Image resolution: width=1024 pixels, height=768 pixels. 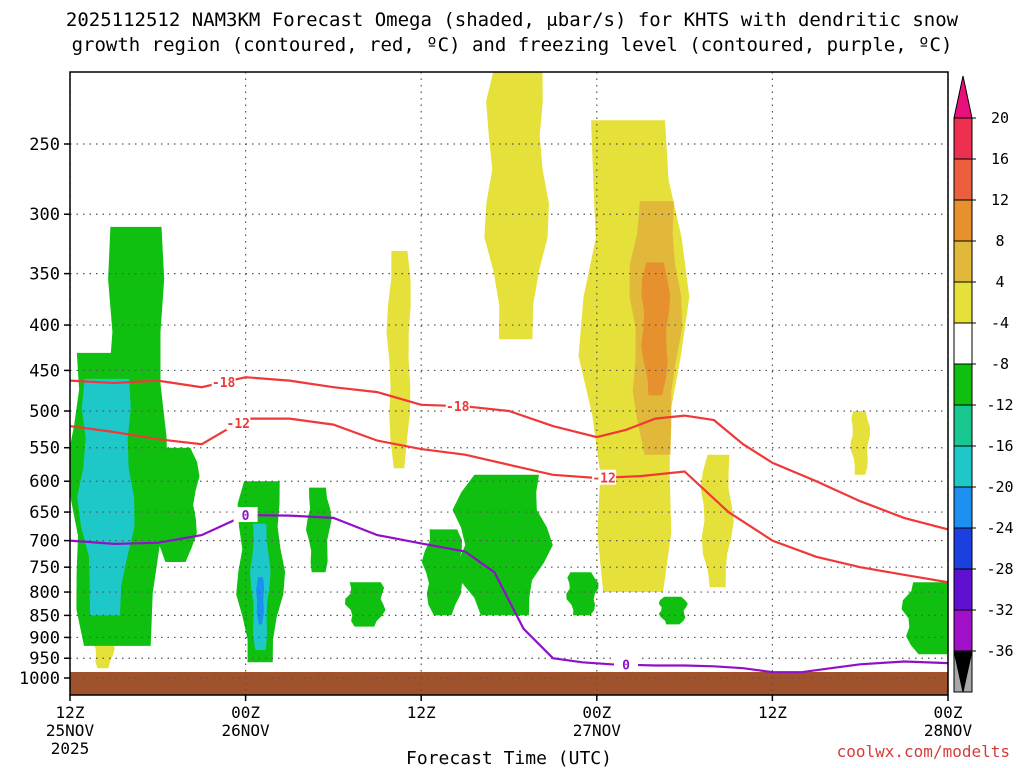 What do you see at coordinates (596, 712) in the screenshot?
I see `x-tick-label-36: 00Z` at bounding box center [596, 712].